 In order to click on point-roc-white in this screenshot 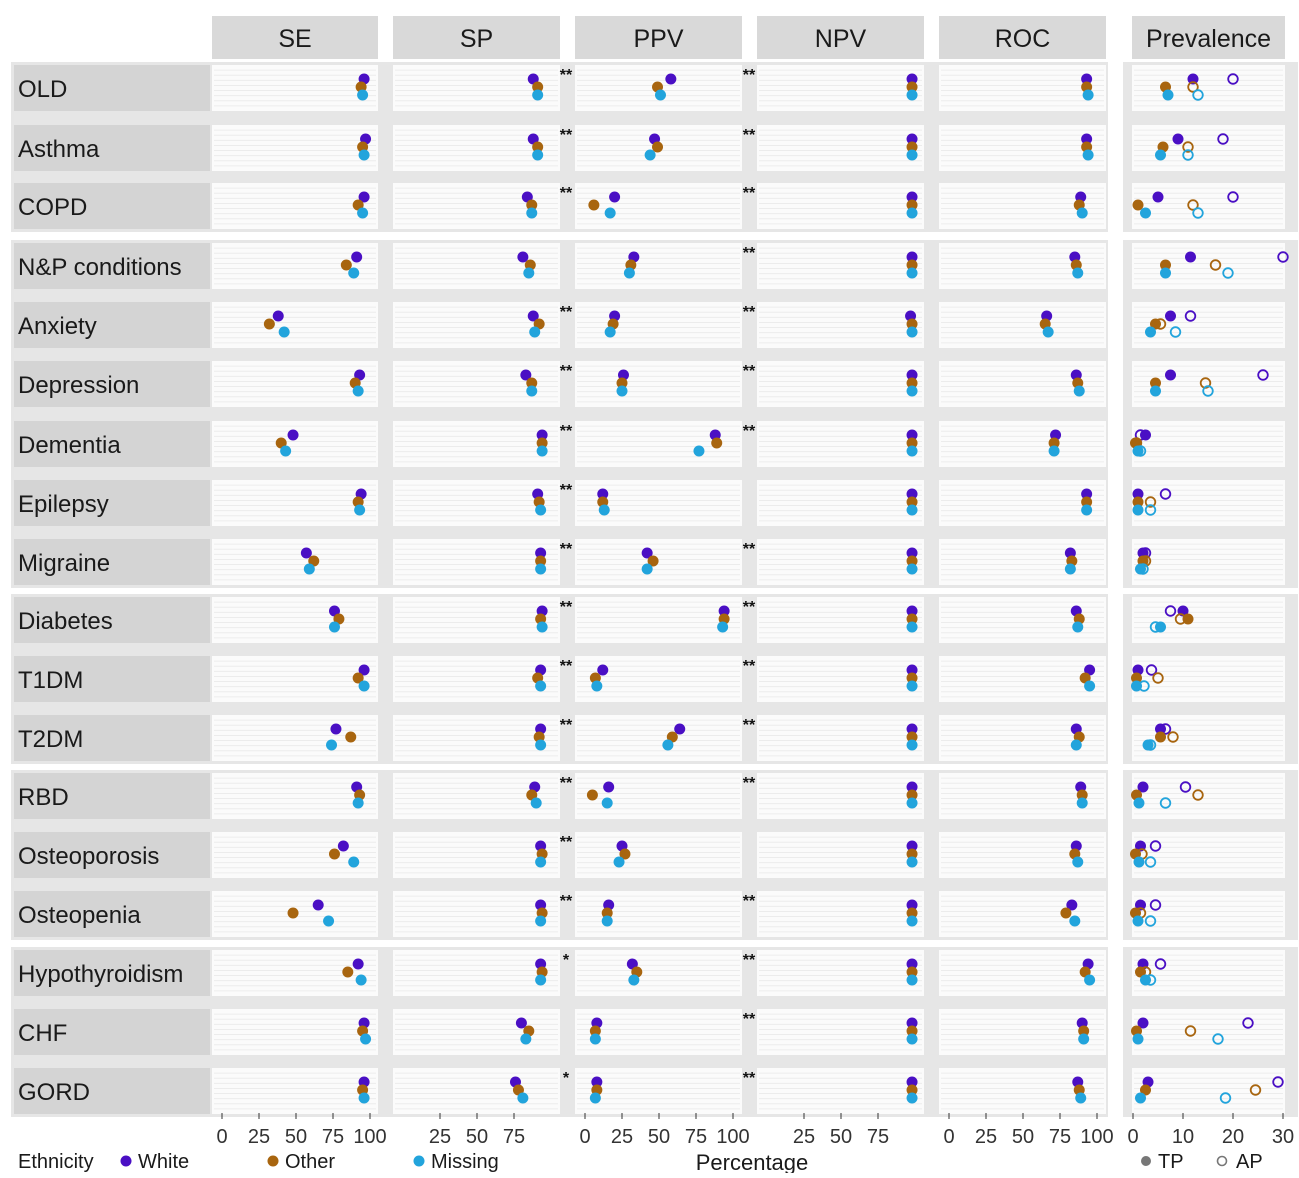, I will do `click(1087, 79)`.